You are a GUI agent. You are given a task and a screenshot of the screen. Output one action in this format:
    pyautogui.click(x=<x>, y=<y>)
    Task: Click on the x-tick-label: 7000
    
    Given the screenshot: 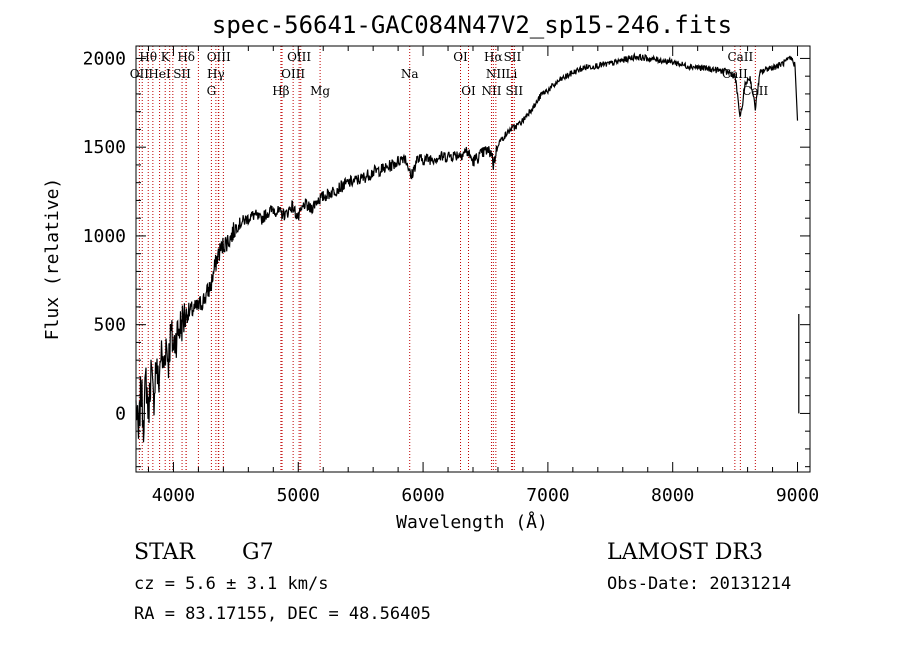 What is the action you would take?
    pyautogui.click(x=547, y=495)
    